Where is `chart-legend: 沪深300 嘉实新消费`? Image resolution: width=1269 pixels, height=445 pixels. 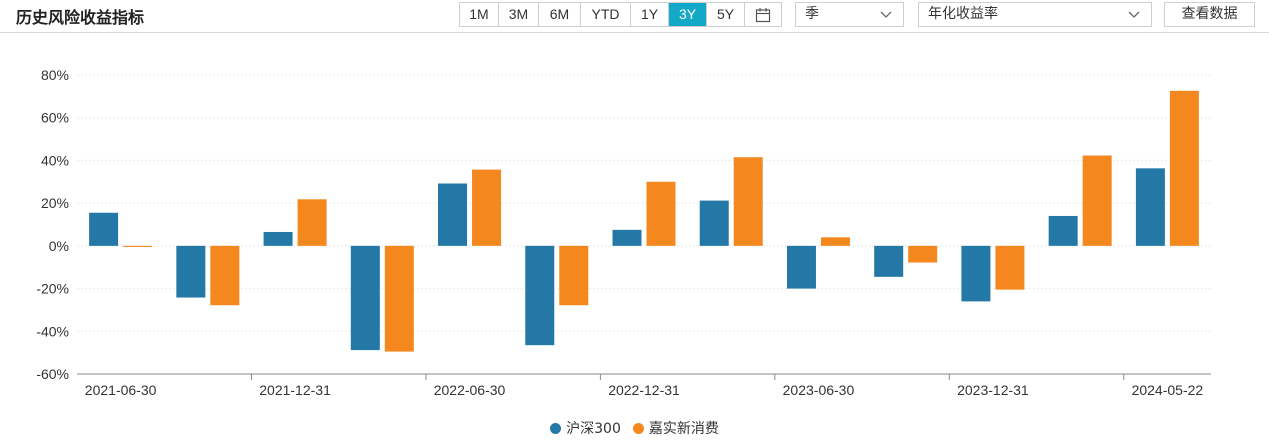
chart-legend: 沪深300 嘉实新消费 is located at coordinates (634, 428).